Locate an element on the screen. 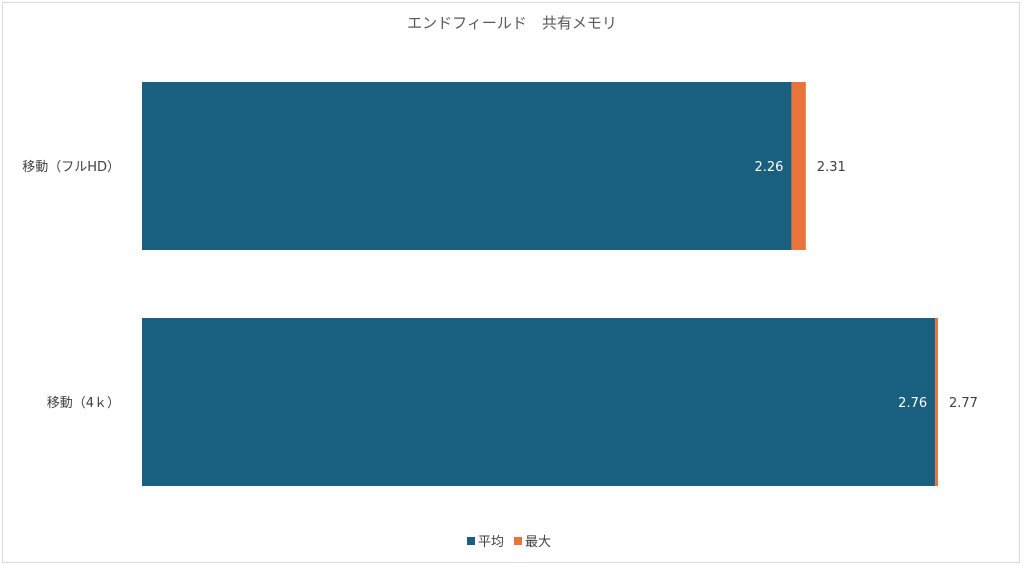  legend-label-max: 最大 is located at coordinates (538, 542).